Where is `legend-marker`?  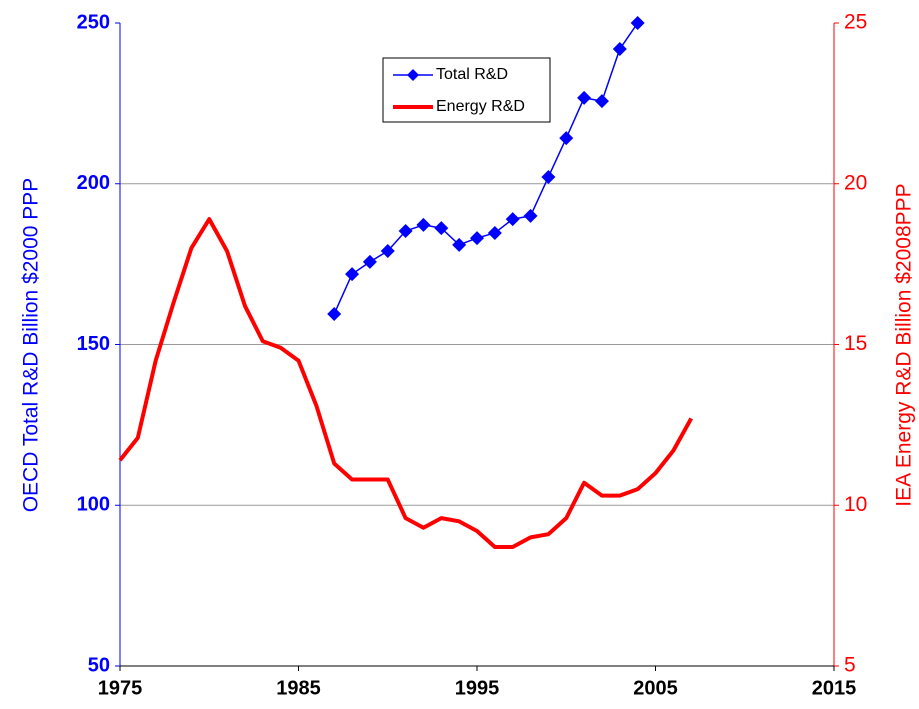 legend-marker is located at coordinates (413, 75).